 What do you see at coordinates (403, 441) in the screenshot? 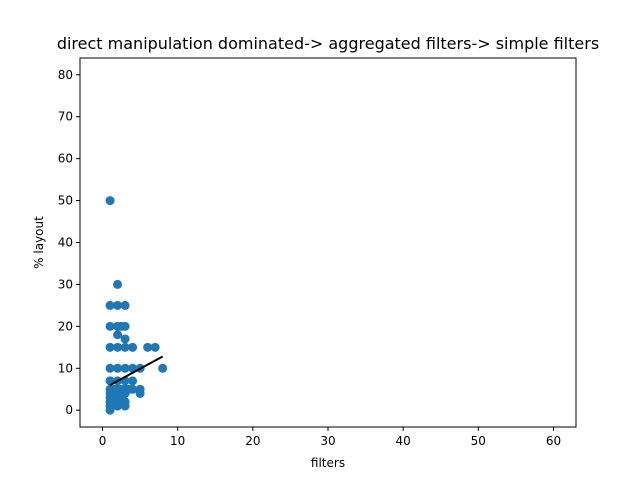
I see `x-tick-label: 40` at bounding box center [403, 441].